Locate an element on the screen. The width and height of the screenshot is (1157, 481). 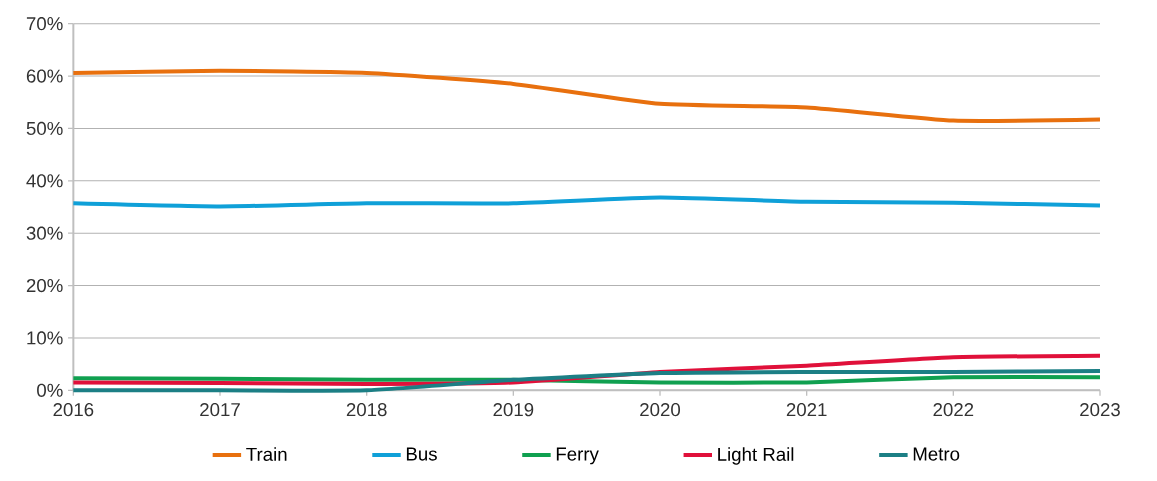
y-tick-label: 70% is located at coordinates (44, 24).